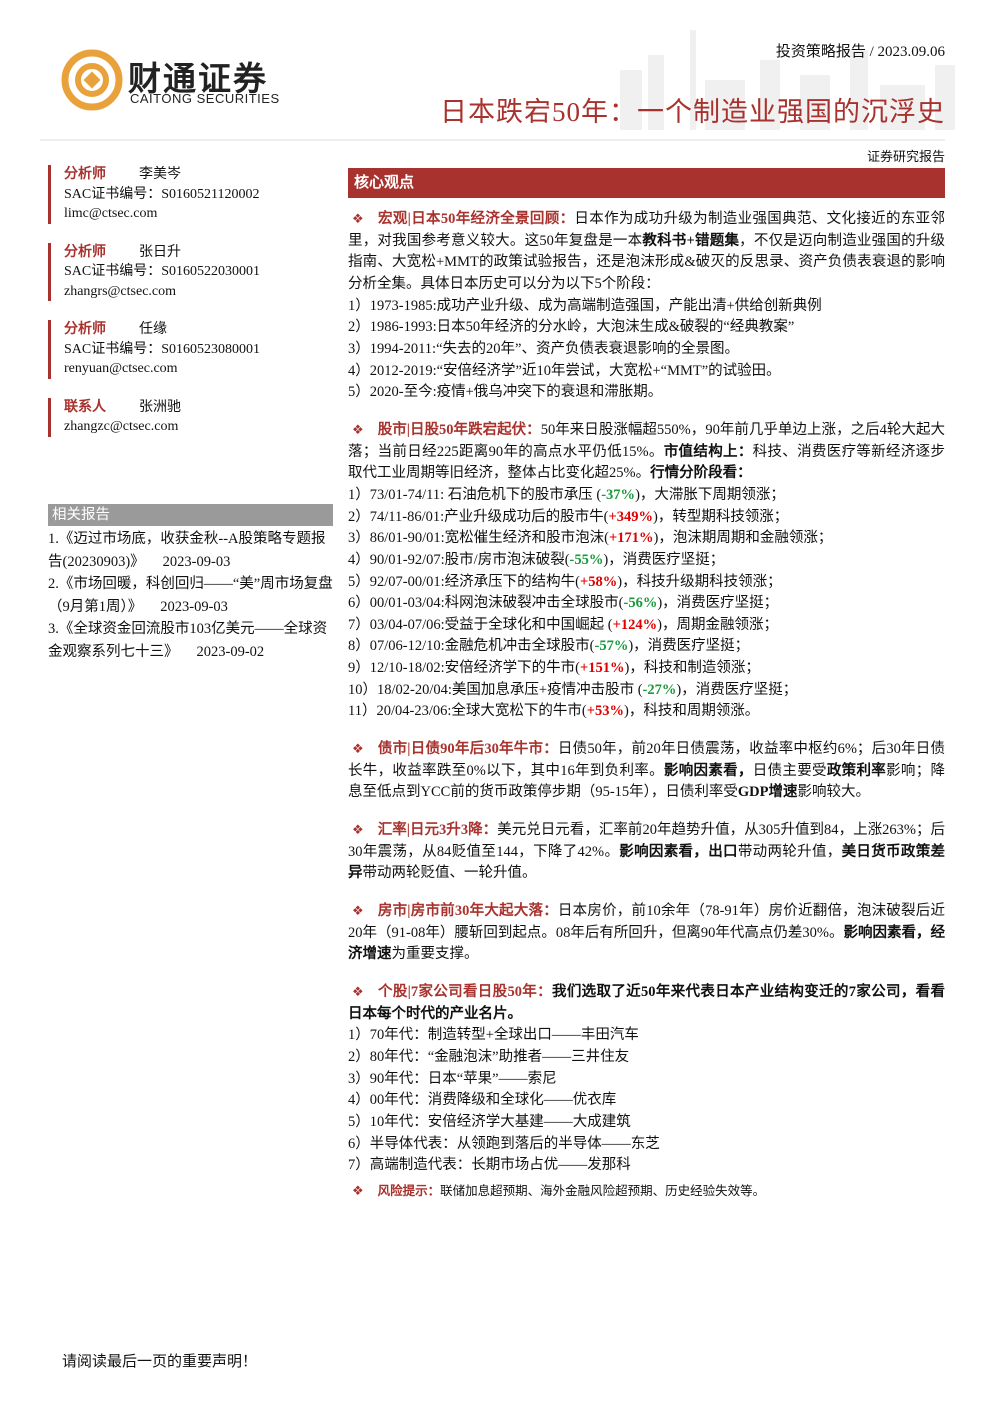 The height and width of the screenshot is (1403, 992). What do you see at coordinates (121, 426) in the screenshot?
I see `analyst-email: zhangzc@ctsec.com` at bounding box center [121, 426].